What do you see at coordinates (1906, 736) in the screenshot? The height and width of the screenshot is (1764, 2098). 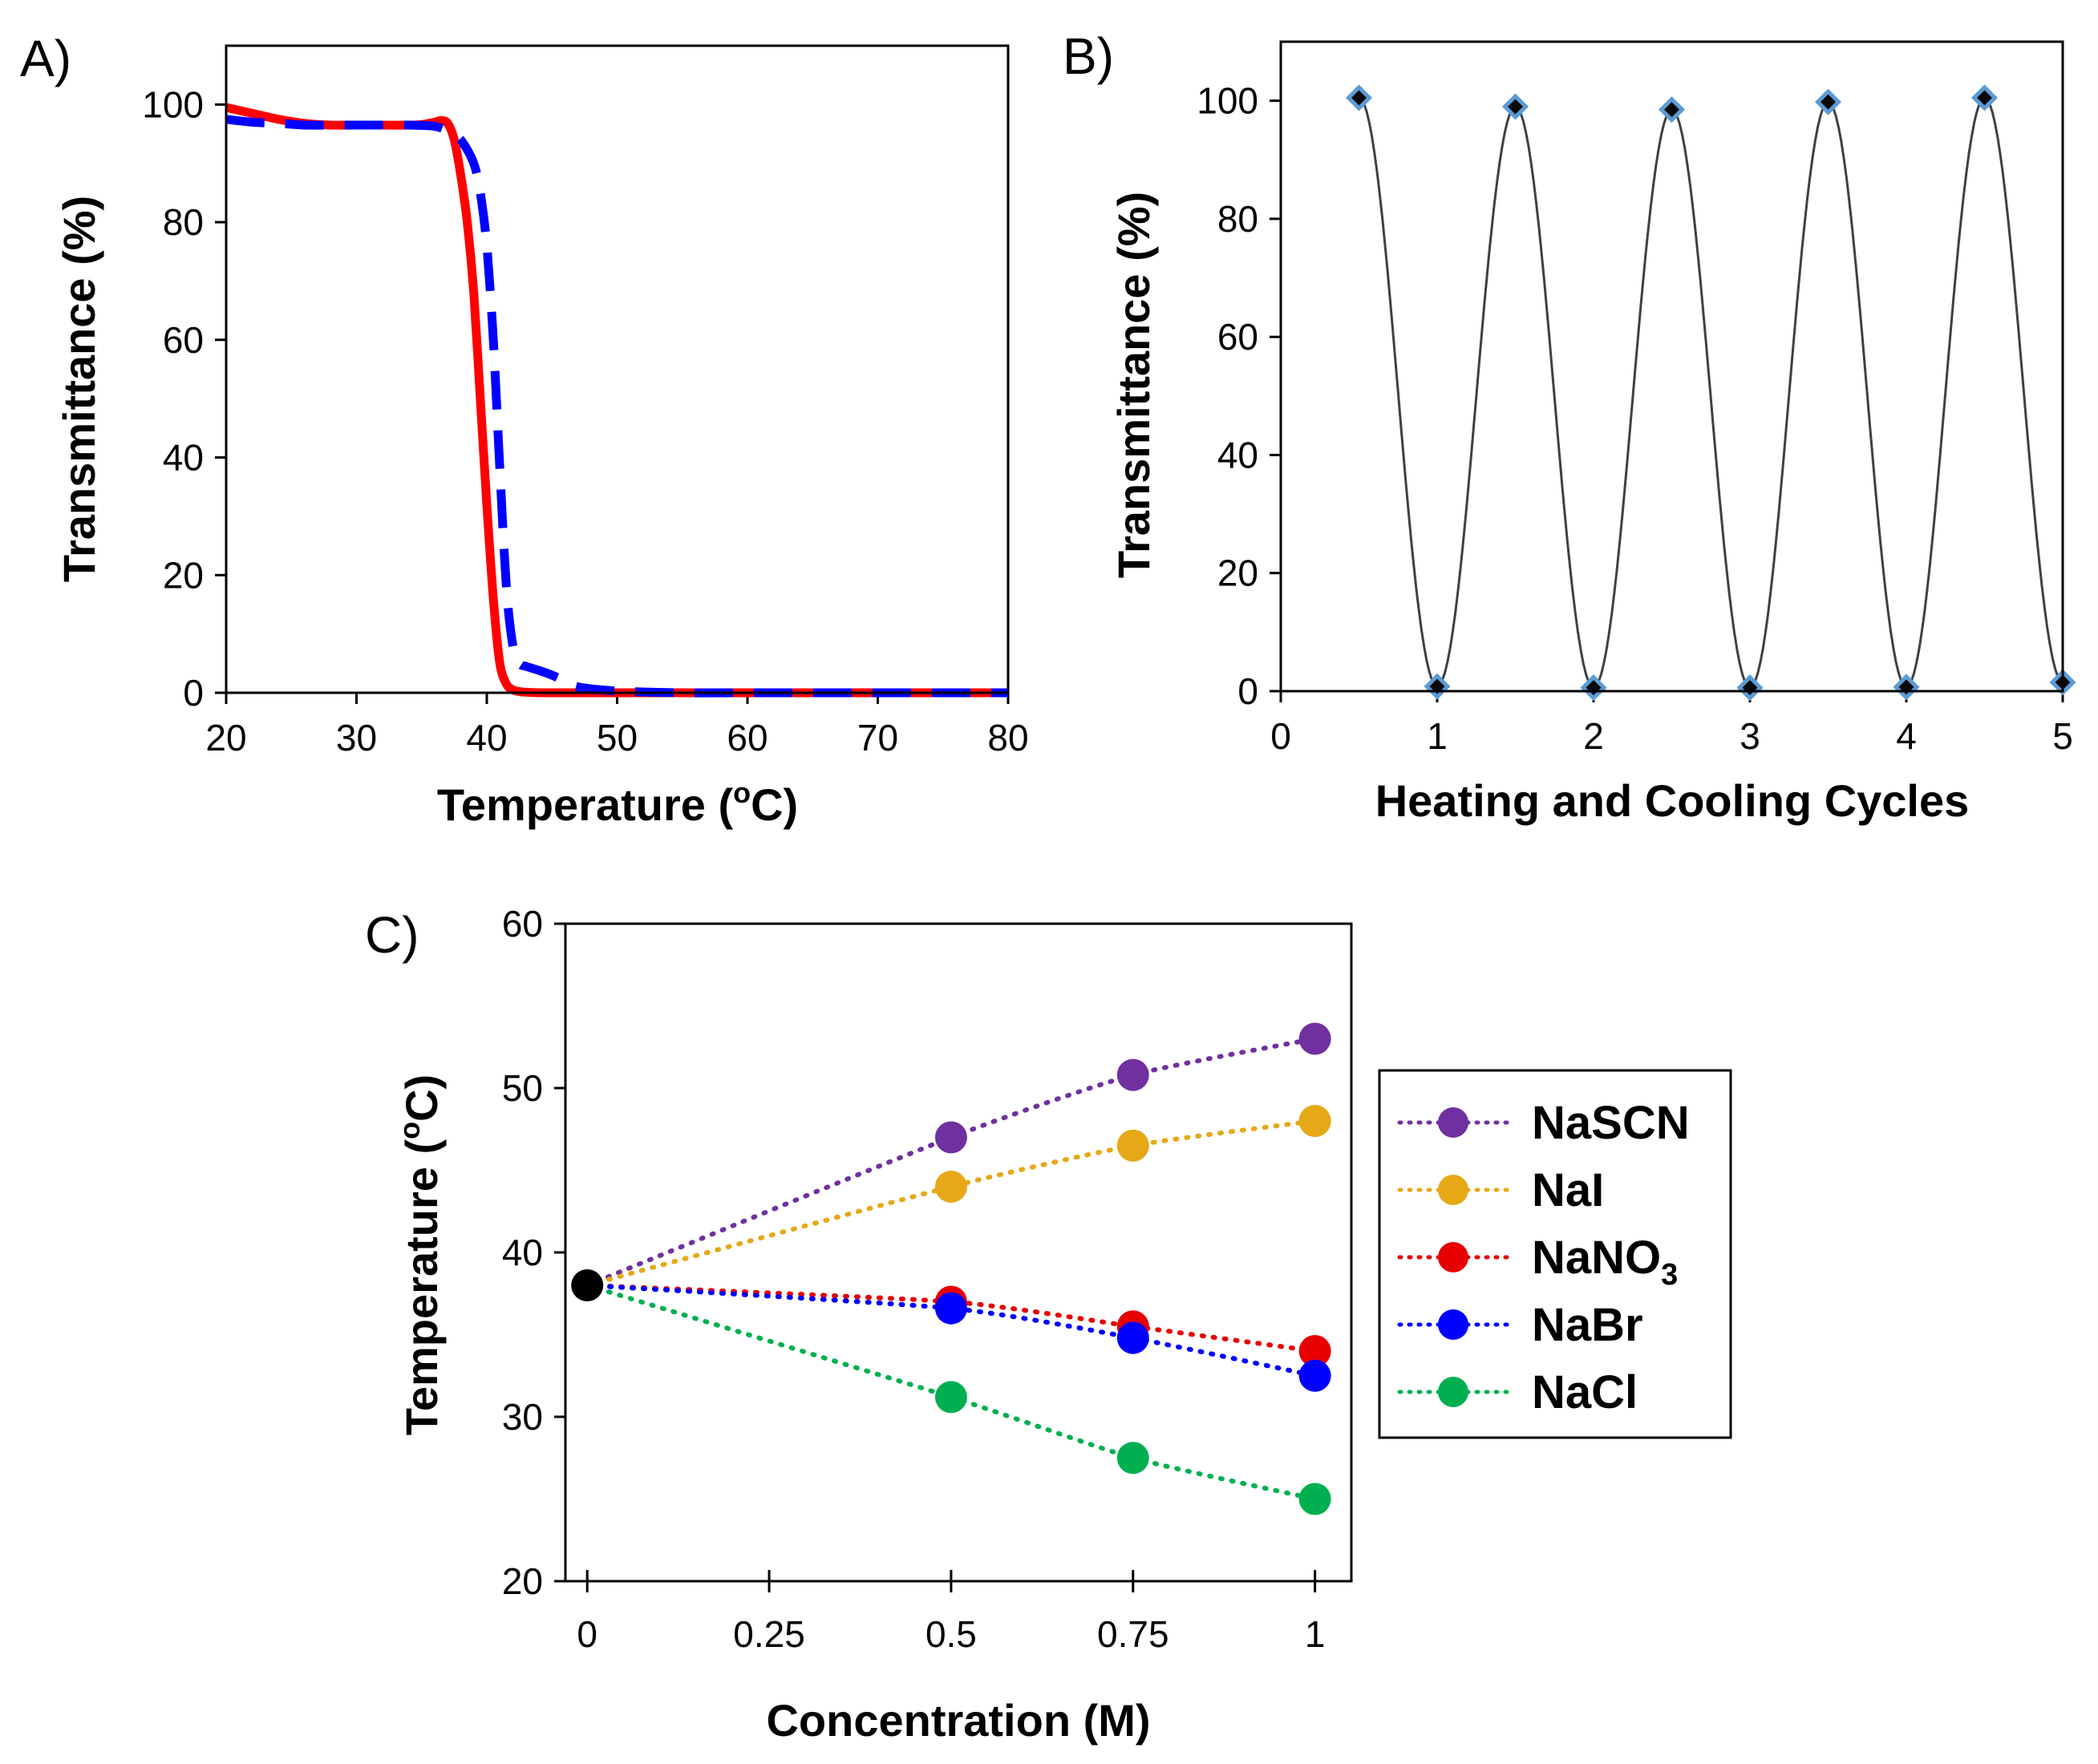 I see `panel-b-xtick-label: 4` at bounding box center [1906, 736].